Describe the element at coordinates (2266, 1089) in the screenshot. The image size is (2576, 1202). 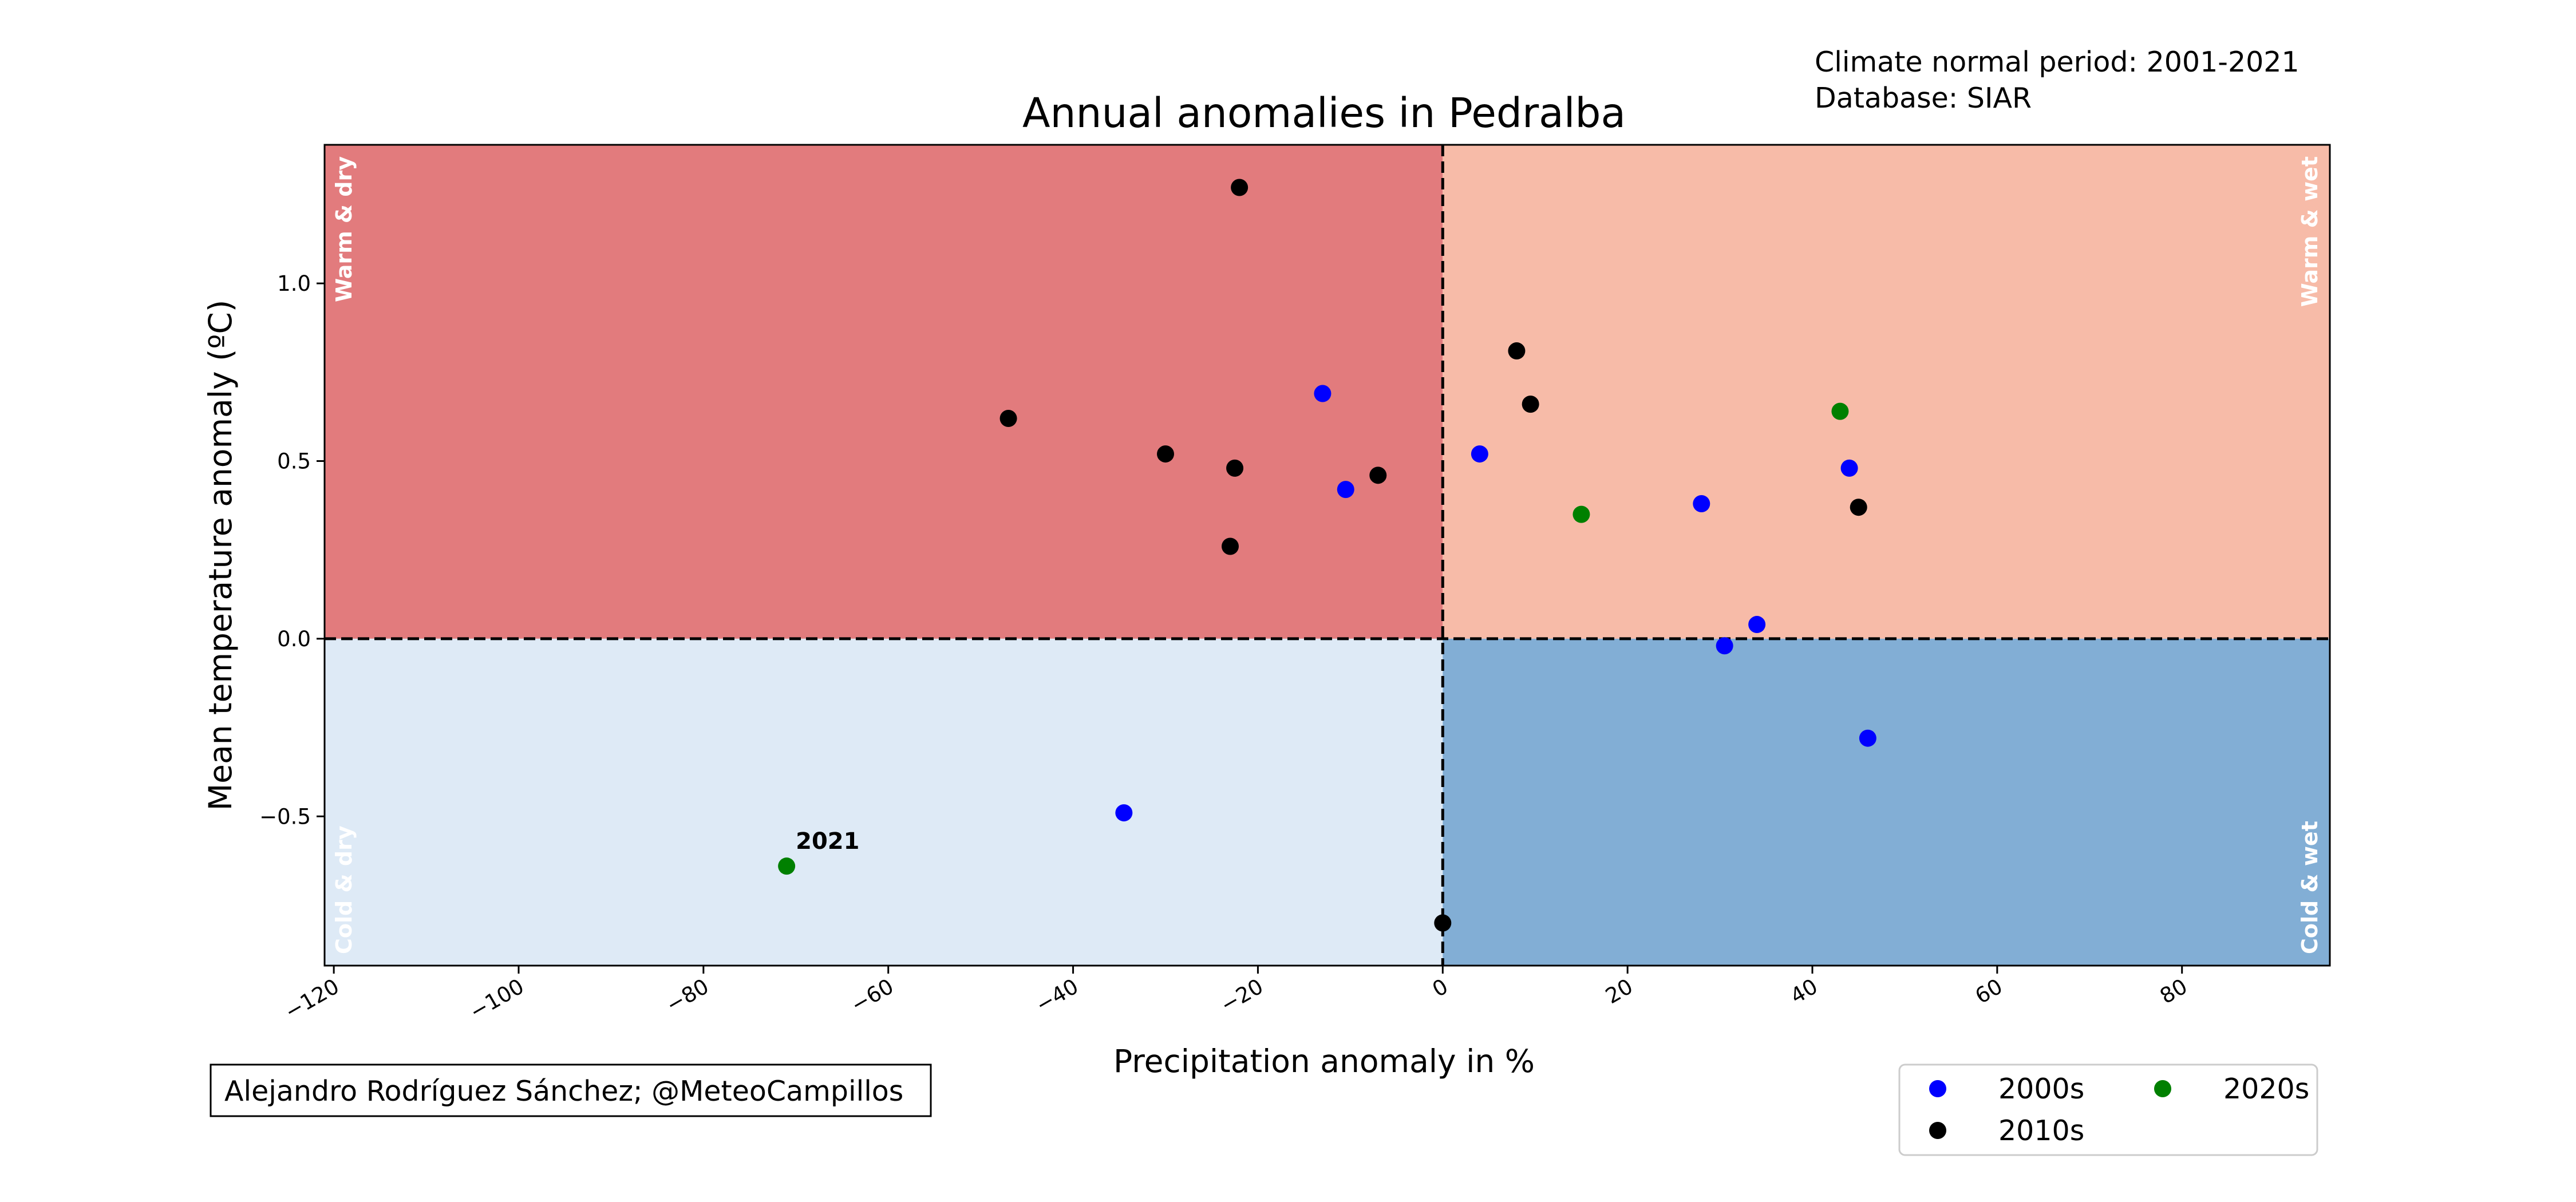
I see `legend-label-2020s: 2020s` at that location.